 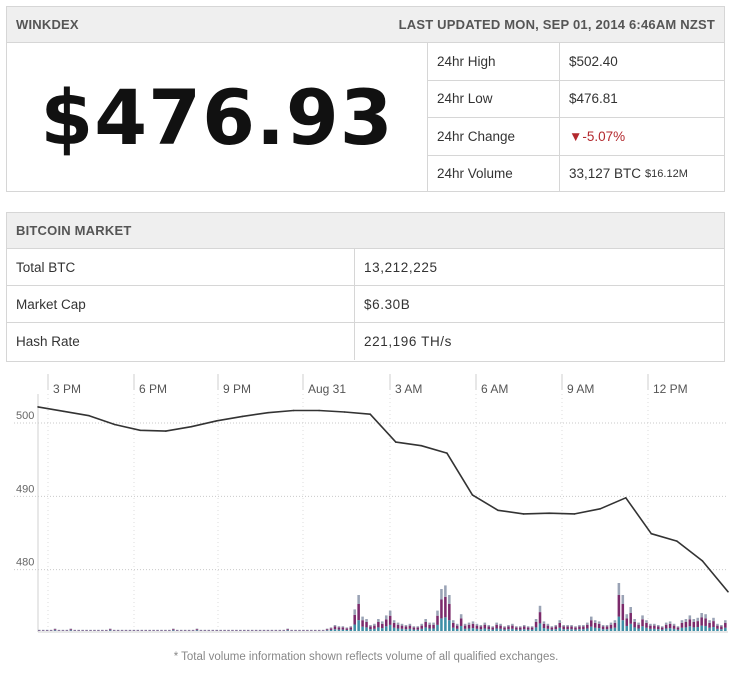 I want to click on change-percent: -5.07%, so click(x=604, y=136).